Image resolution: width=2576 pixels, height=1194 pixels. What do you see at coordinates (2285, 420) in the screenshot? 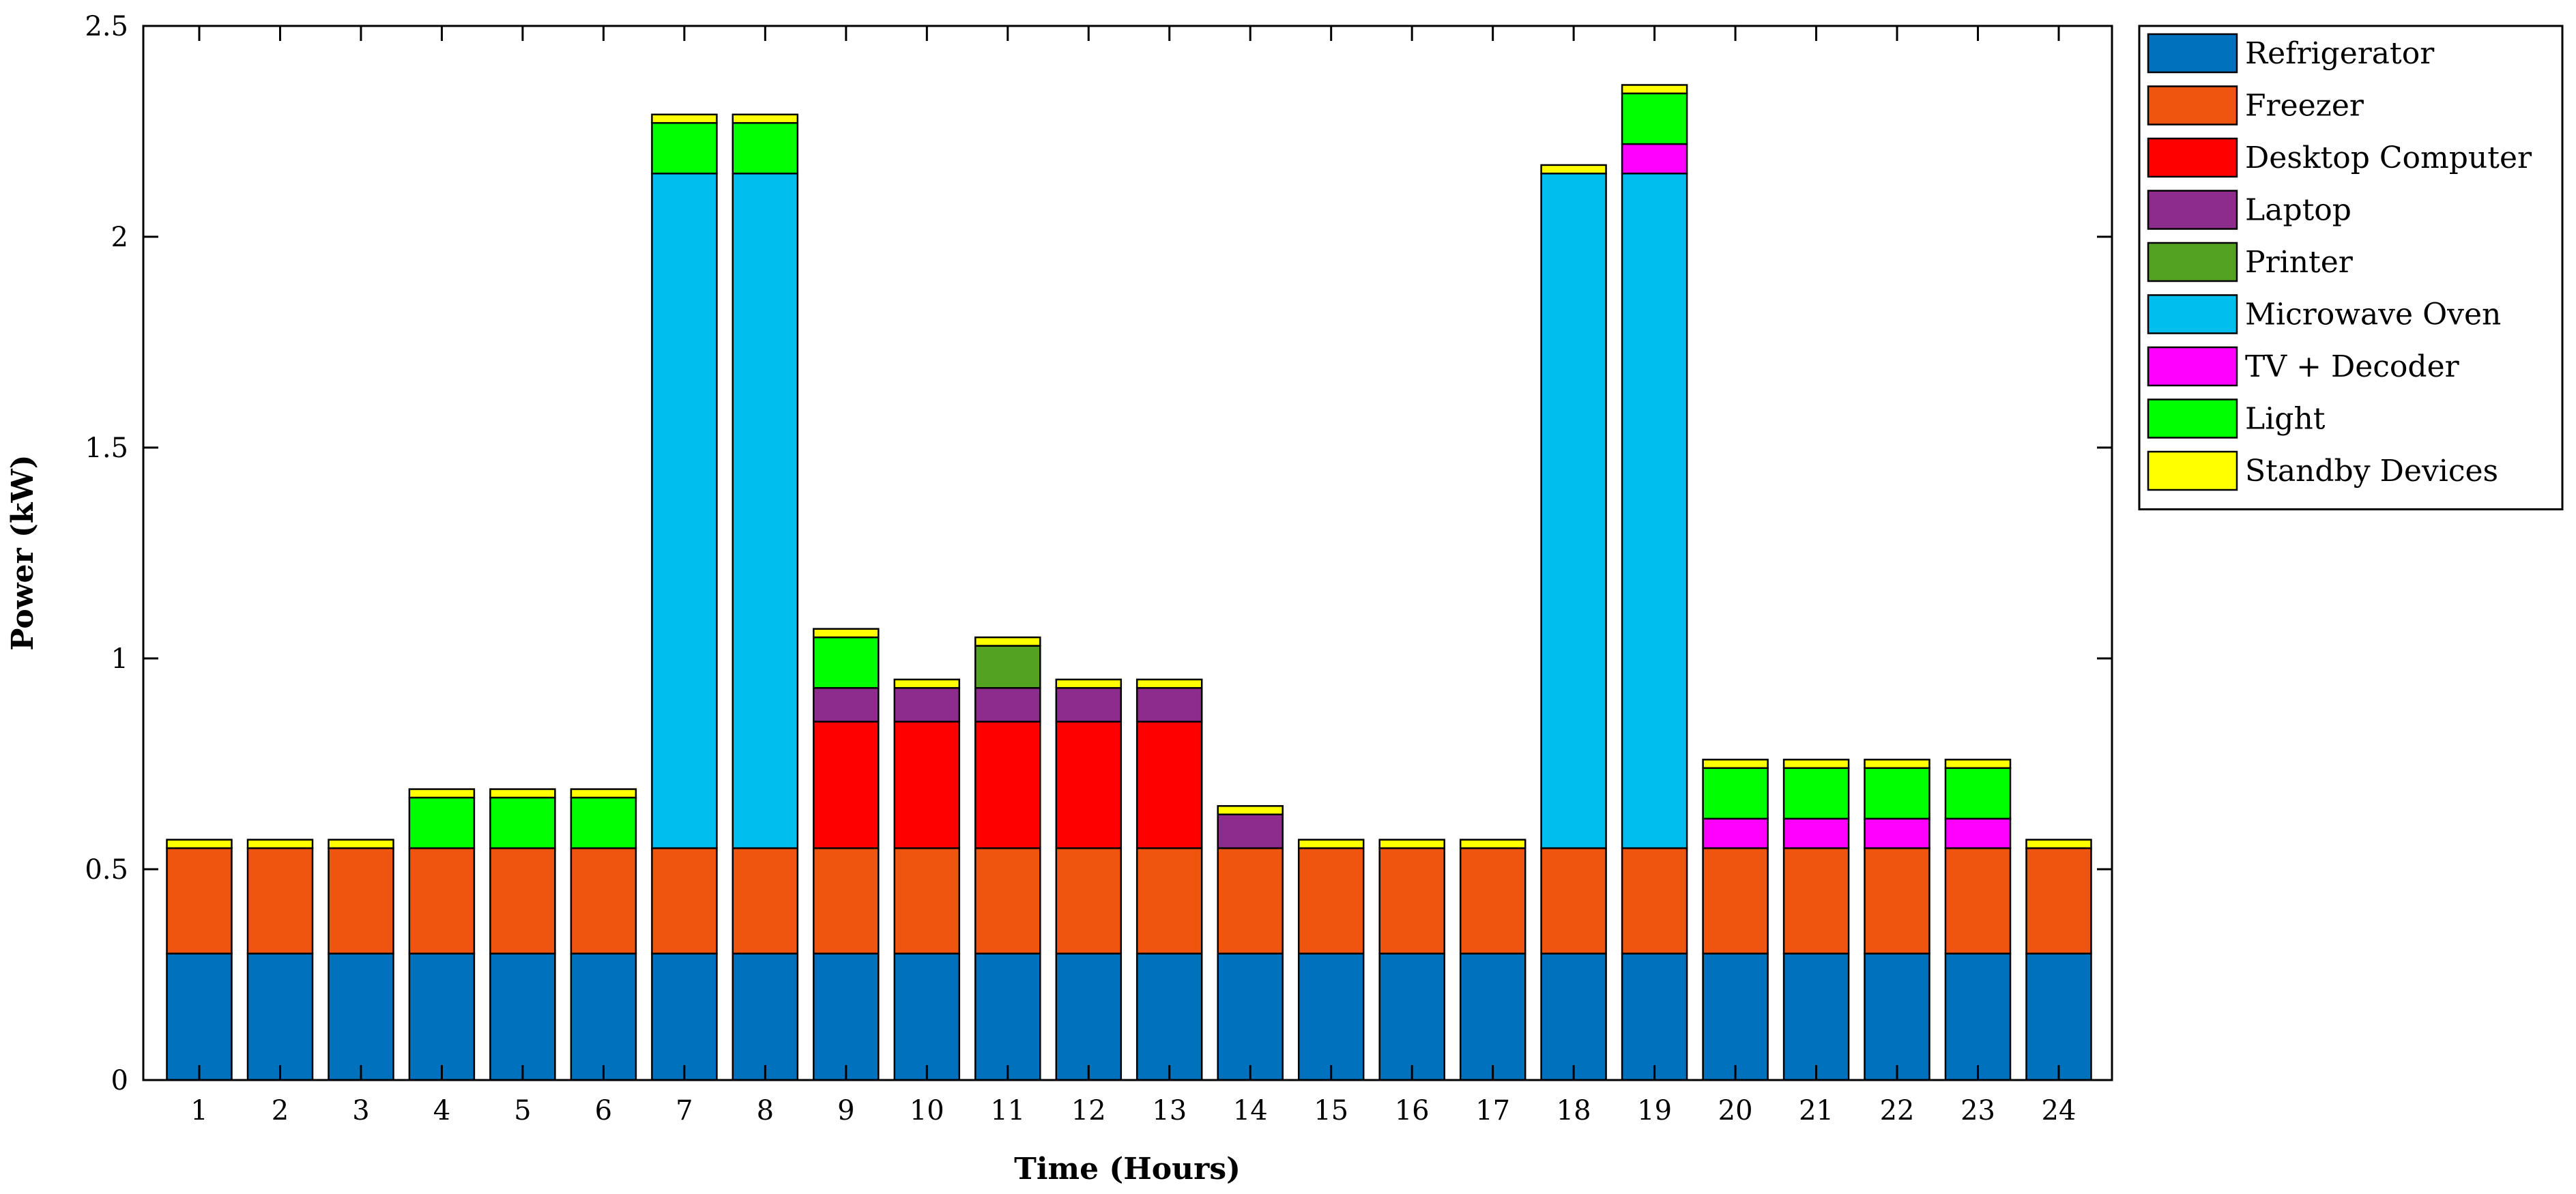
I see `legend-label: Light` at bounding box center [2285, 420].